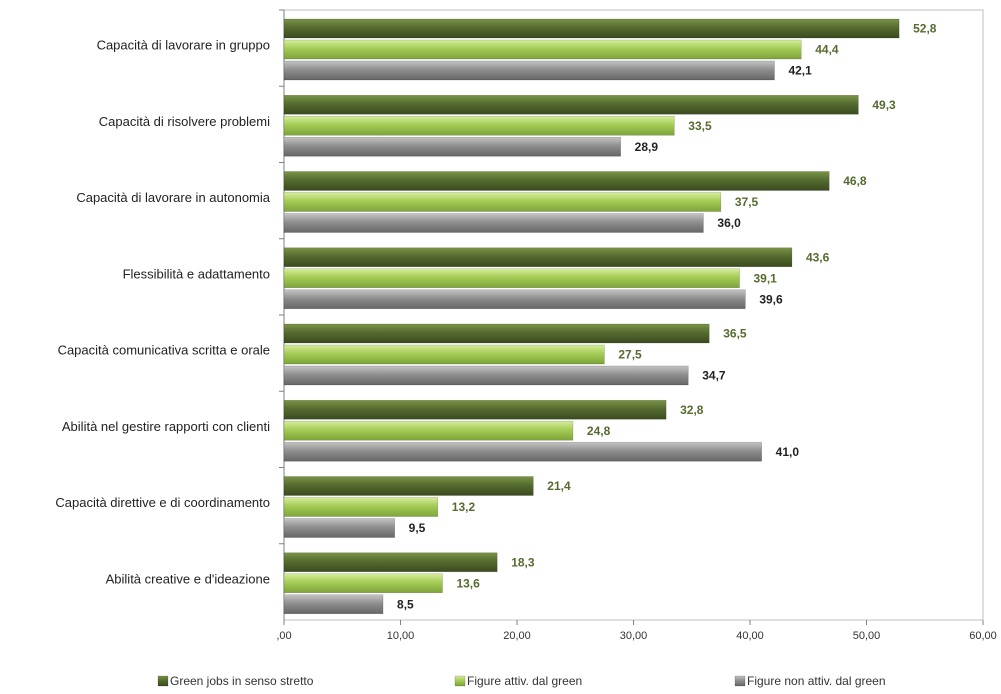 The height and width of the screenshot is (694, 1001). What do you see at coordinates (173, 197) in the screenshot?
I see `category-label: Capacità di lavorare in autonomia` at bounding box center [173, 197].